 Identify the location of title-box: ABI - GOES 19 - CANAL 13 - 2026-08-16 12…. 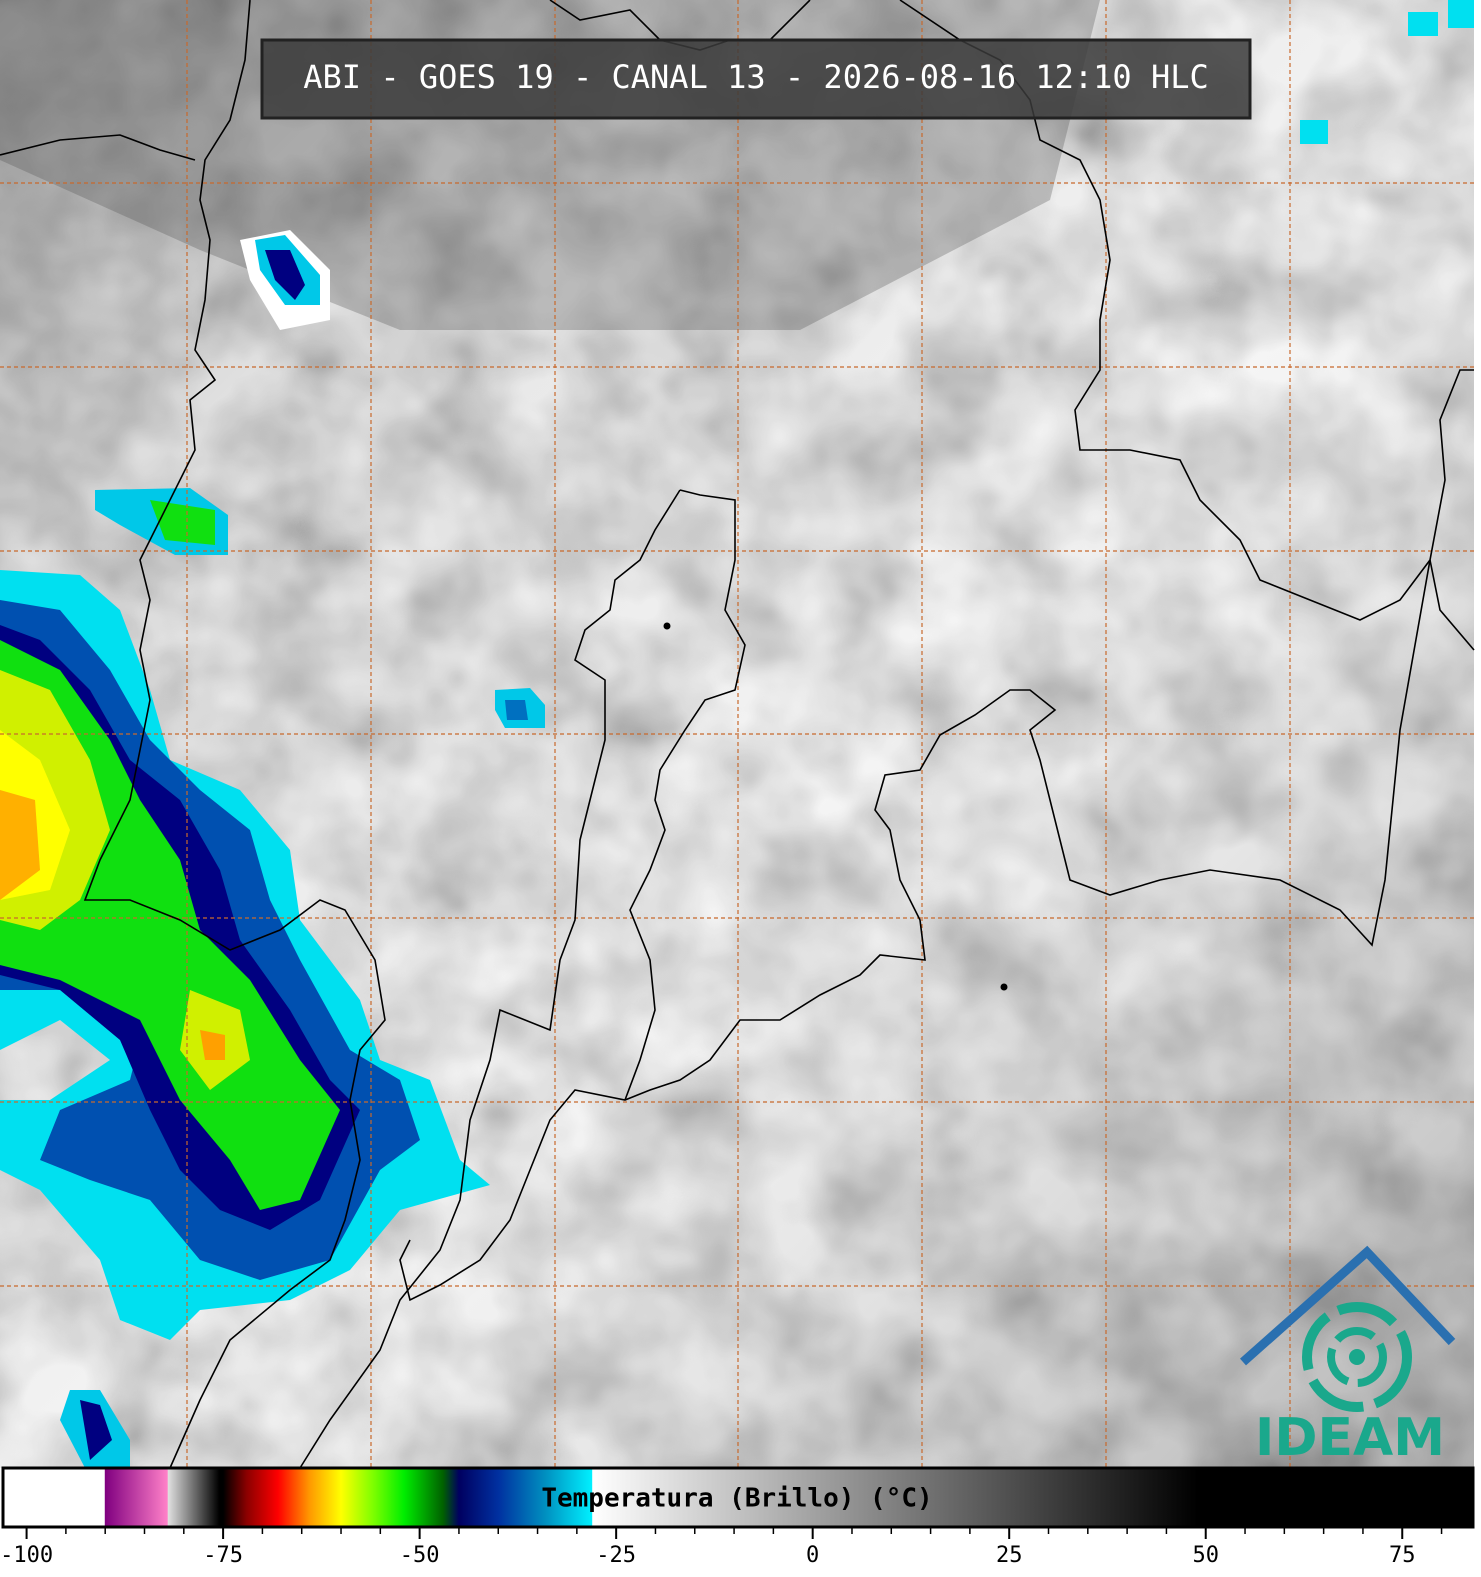
(756, 79).